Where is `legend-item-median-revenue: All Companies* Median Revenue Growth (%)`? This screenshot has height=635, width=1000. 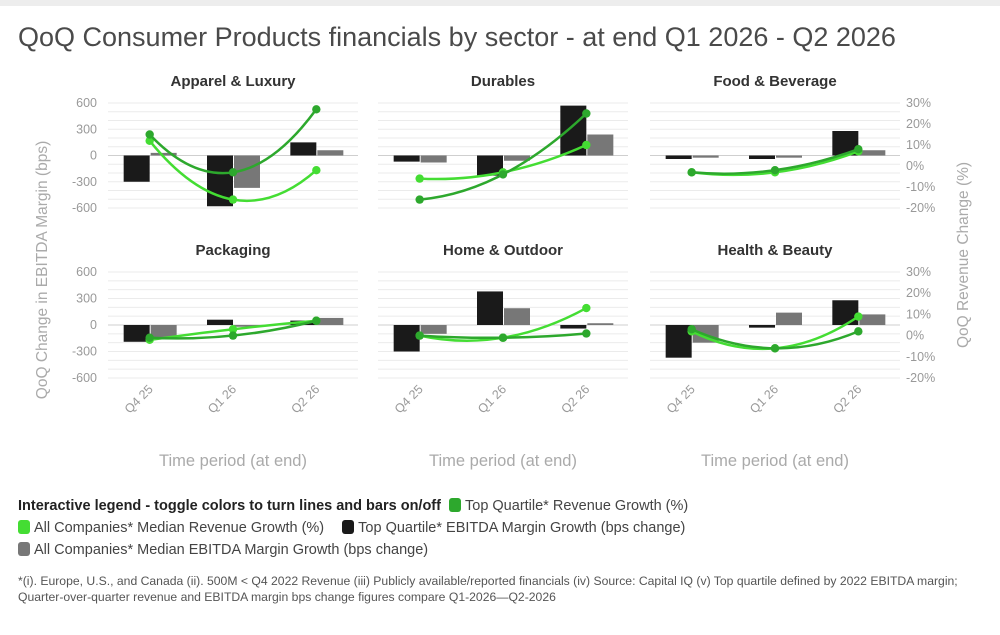
legend-item-median-revenue: All Companies* Median Revenue Growth (%) is located at coordinates (171, 528).